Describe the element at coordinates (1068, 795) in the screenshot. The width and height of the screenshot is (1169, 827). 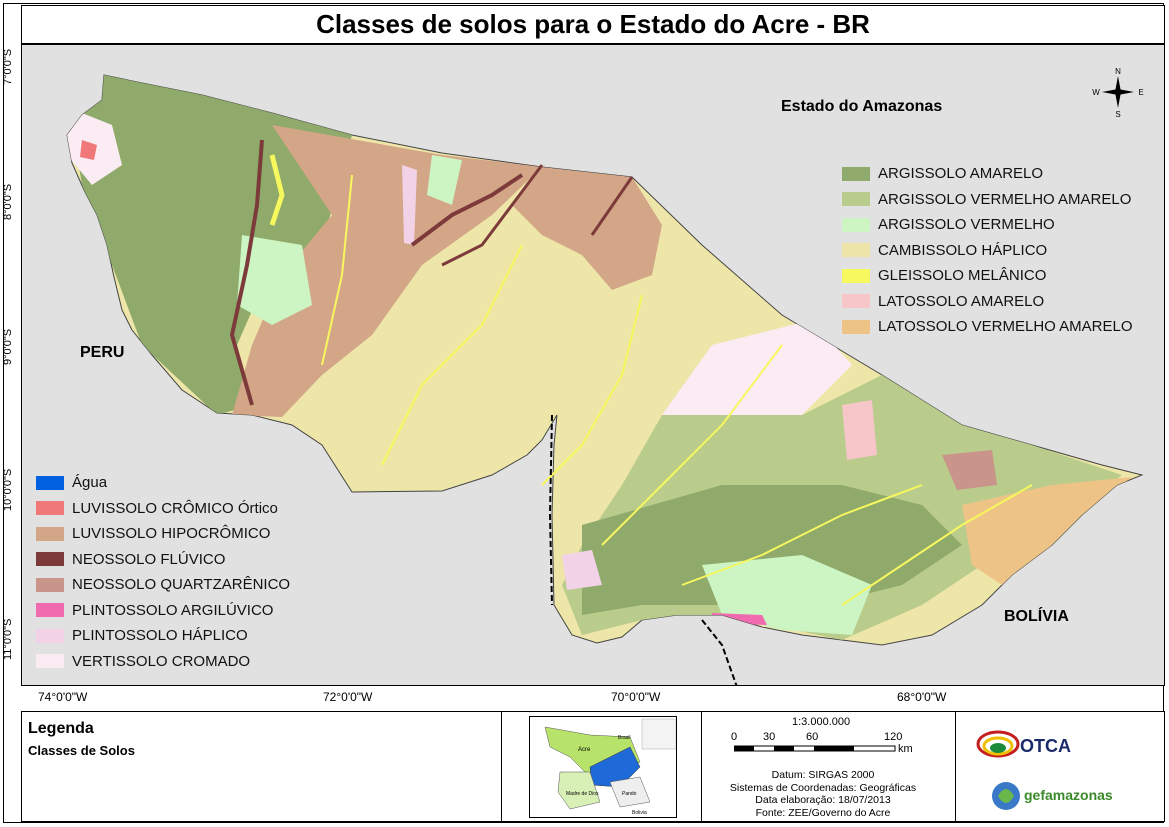
I see `gef-logo-text: gefamazonas` at that location.